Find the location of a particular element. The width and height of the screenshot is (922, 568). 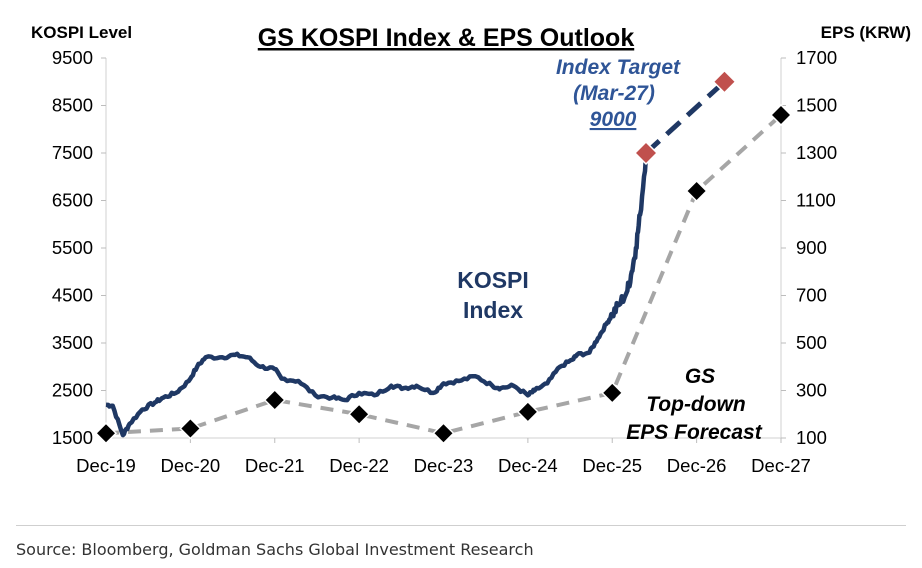

right-tick-label: 500 is located at coordinates (811, 342).